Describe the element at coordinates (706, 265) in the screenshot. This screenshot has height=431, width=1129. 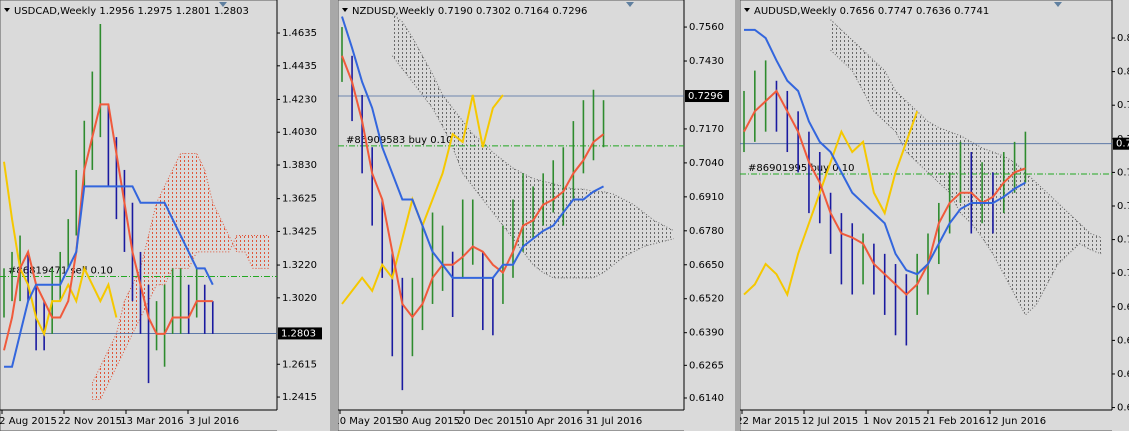
I see `y-tick-label: 0.6650` at that location.